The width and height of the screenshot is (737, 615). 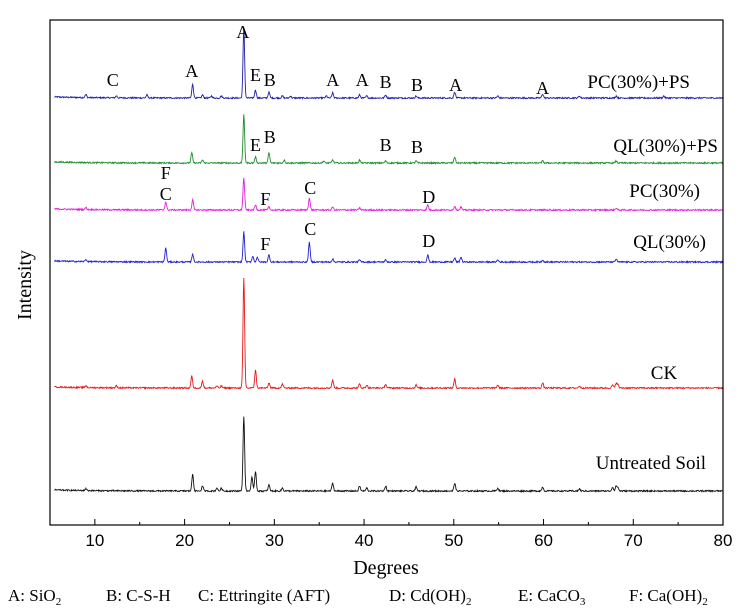 I want to click on phase-legend-item: E: CaCO3, so click(x=551, y=597).